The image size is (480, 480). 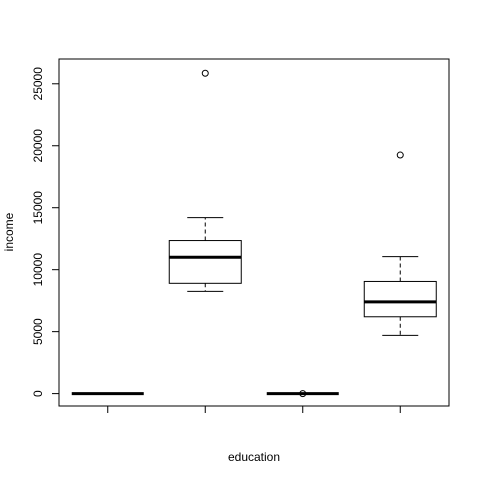 What do you see at coordinates (38, 393) in the screenshot?
I see `y-tick-label: 0` at bounding box center [38, 393].